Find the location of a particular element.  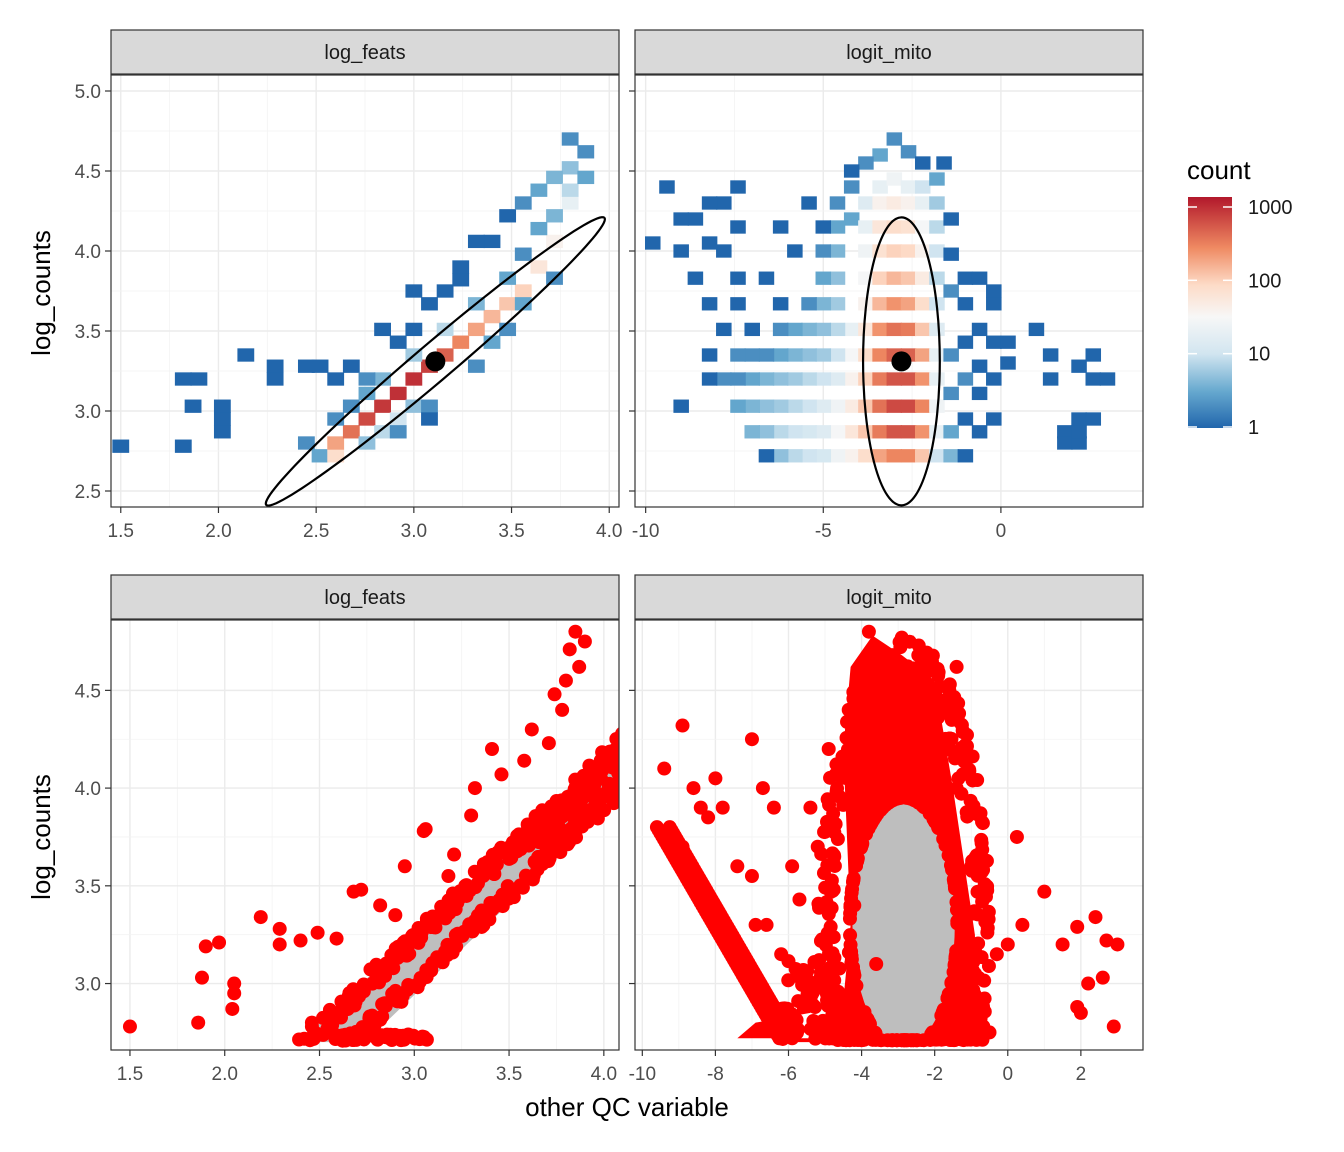

y-tick-label: 3.0 is located at coordinates (88, 412).